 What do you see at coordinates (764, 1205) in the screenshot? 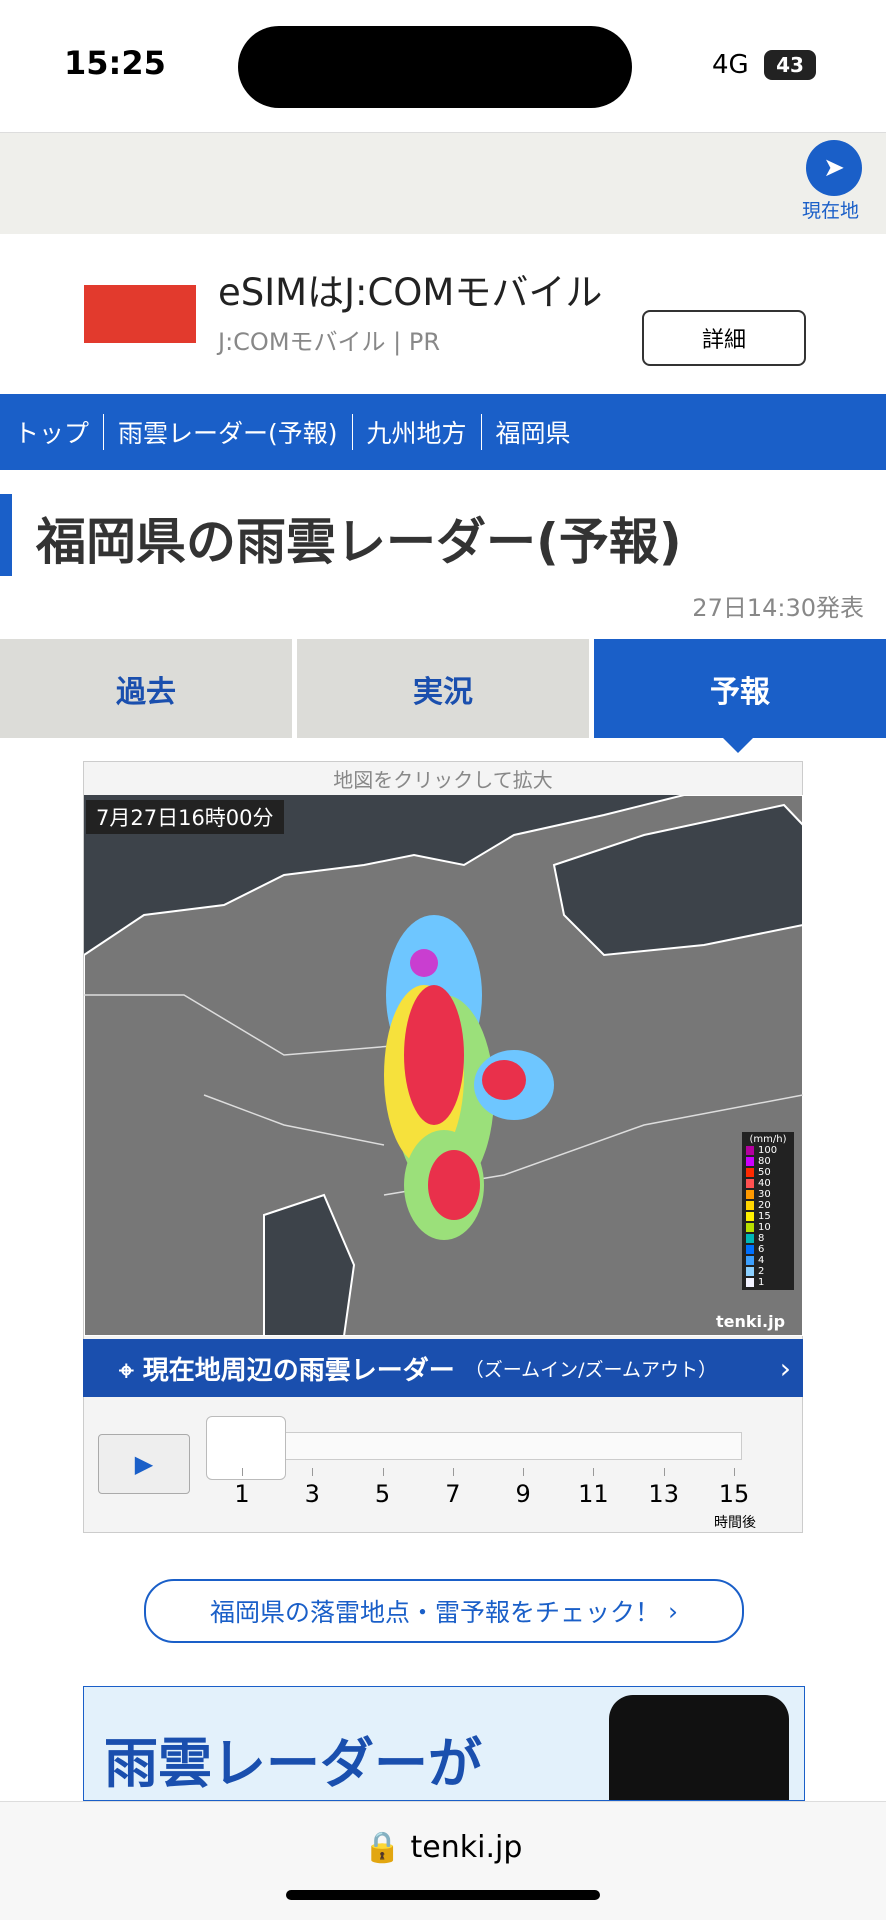
I see `legend-label: 20` at bounding box center [764, 1205].